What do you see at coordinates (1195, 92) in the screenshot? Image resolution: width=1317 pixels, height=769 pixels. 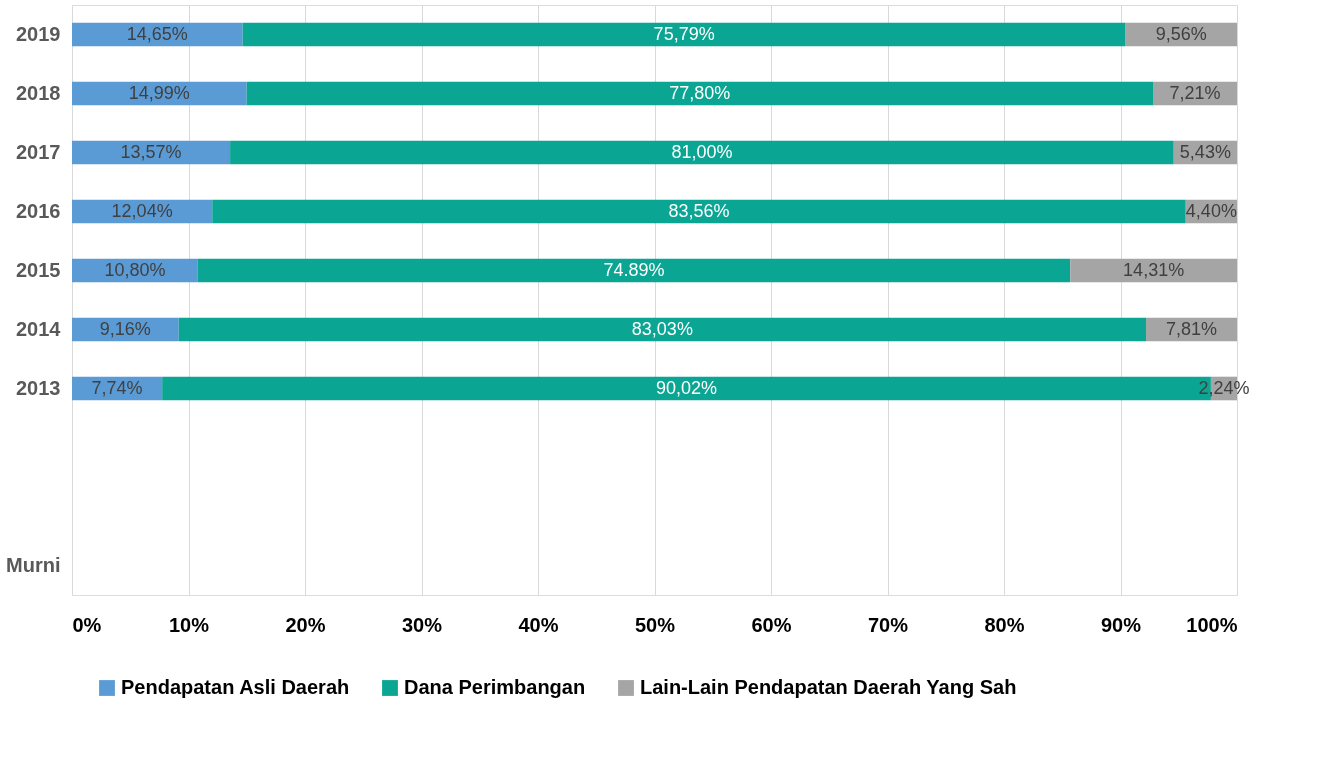 I see `data-label: 7,21%` at bounding box center [1195, 92].